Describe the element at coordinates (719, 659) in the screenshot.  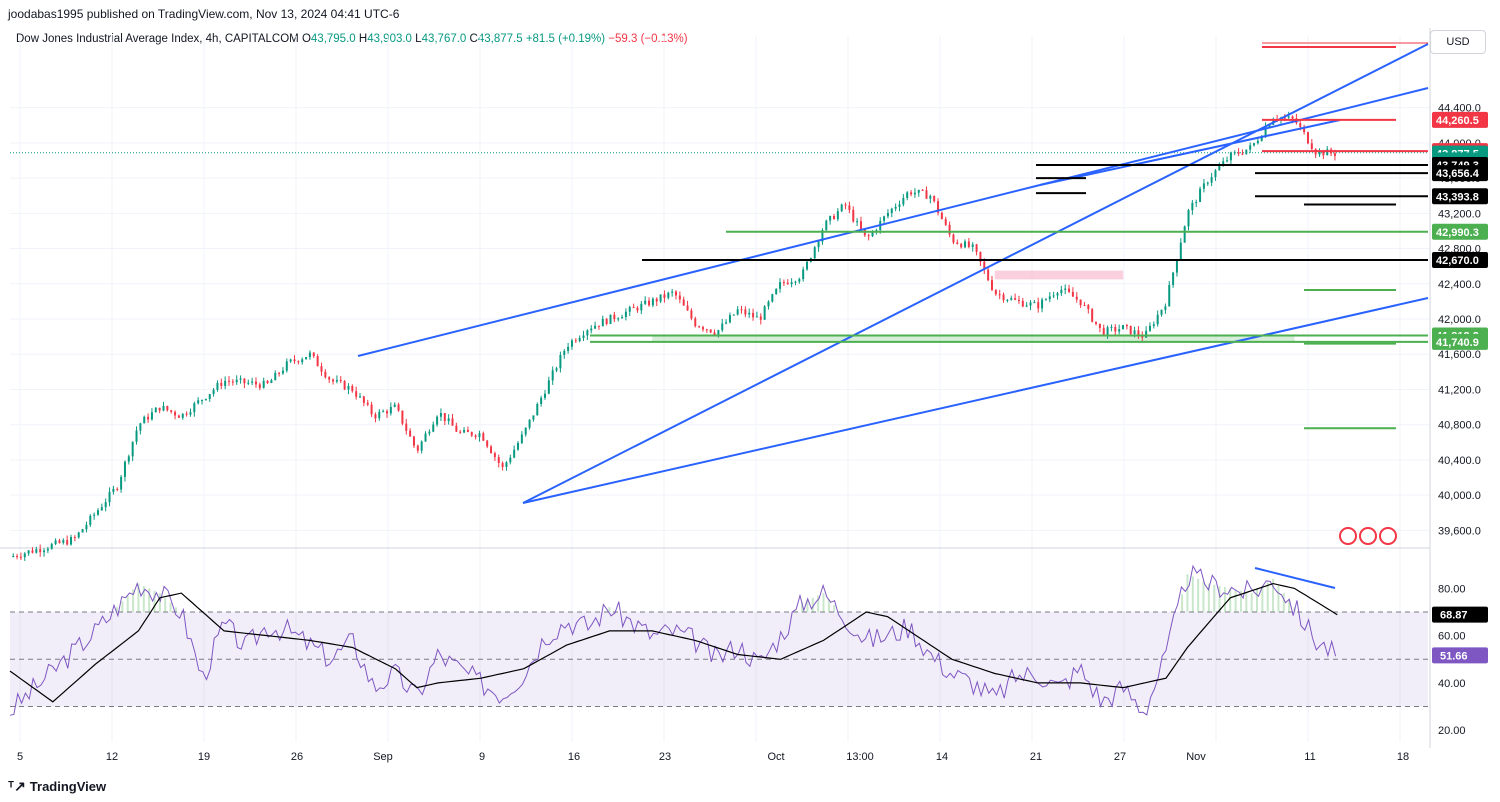
I see `rsi-band-fill` at that location.